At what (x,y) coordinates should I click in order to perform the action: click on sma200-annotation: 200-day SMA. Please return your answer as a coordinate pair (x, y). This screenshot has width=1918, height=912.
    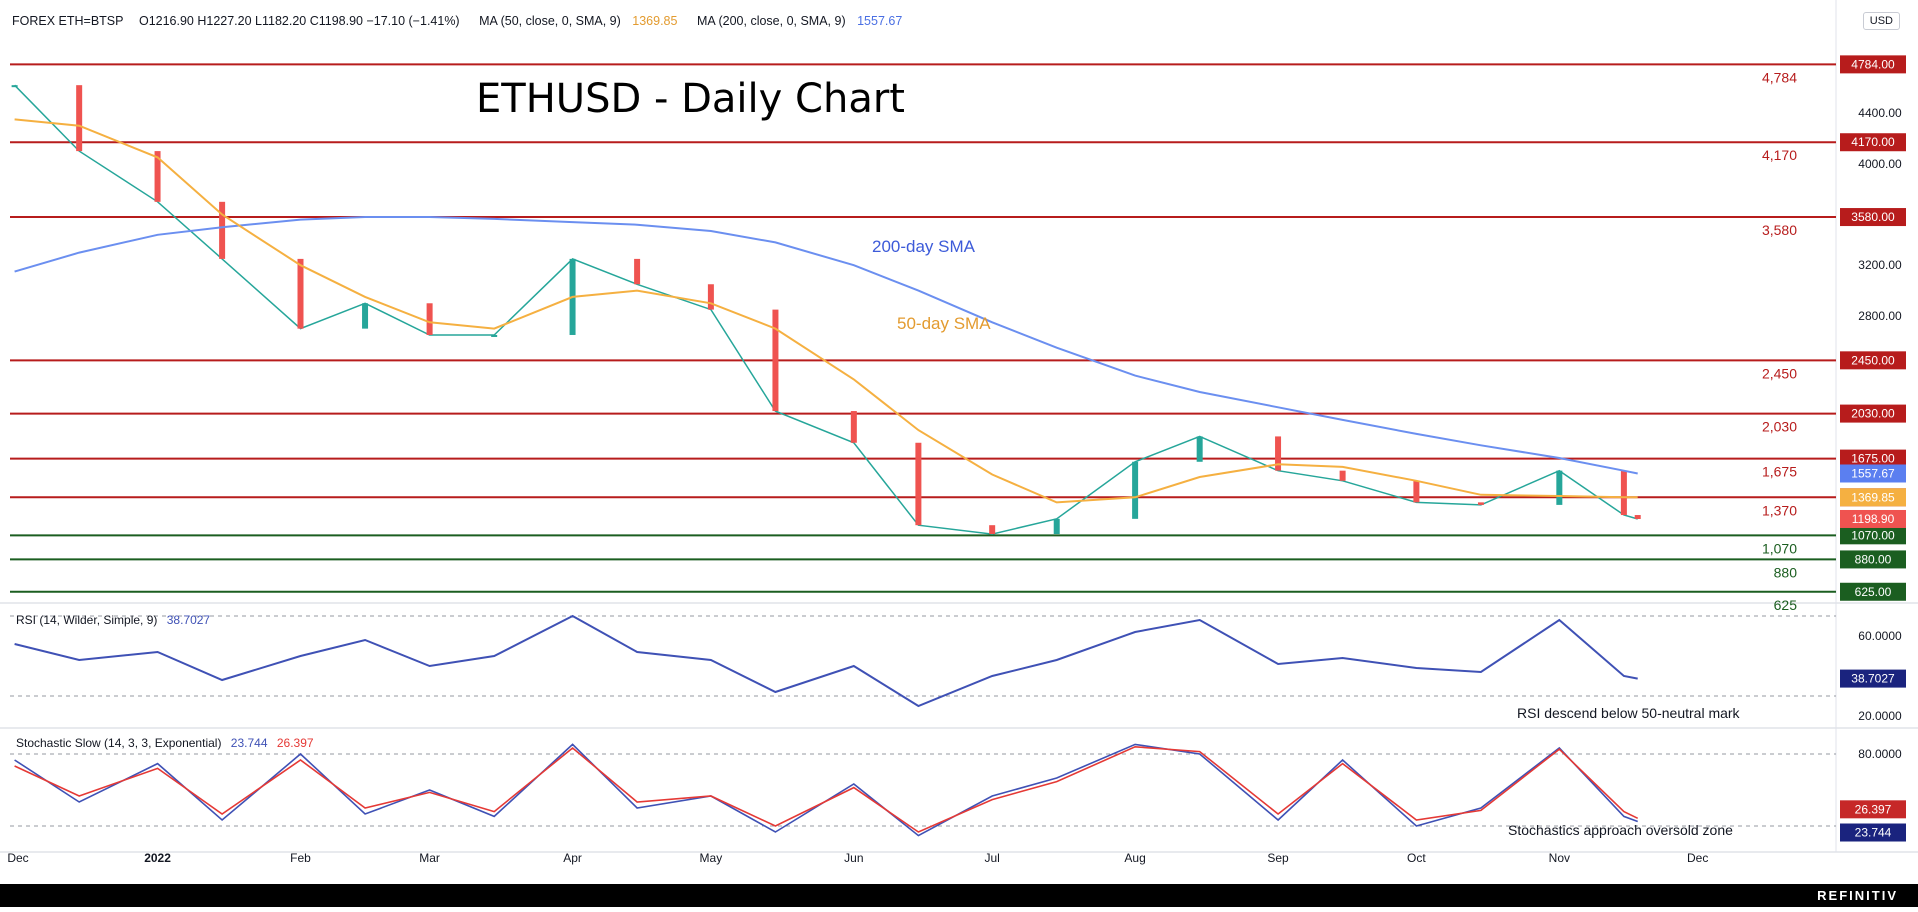
    Looking at the image, I should click on (924, 246).